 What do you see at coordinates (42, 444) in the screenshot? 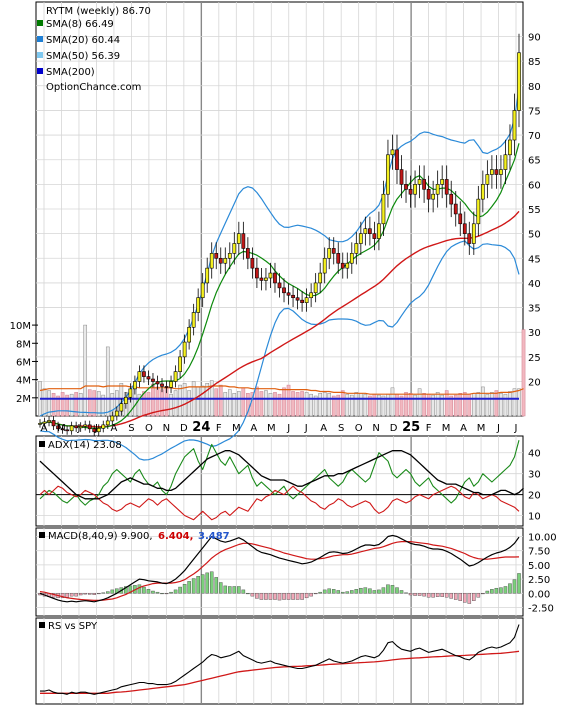
I see `adx-legend-swatch` at bounding box center [42, 444].